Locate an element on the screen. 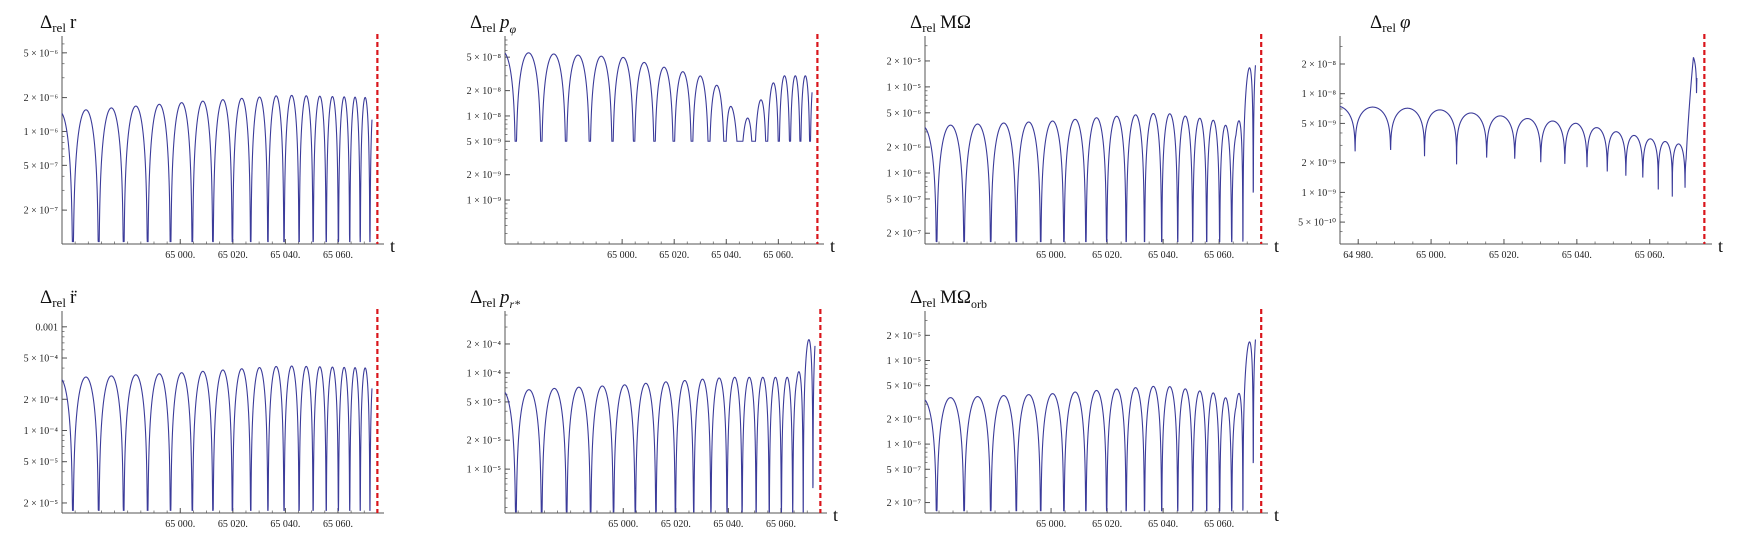 This screenshot has height=539, width=1740. y-tick-label: 5 × 10⁻⁸ is located at coordinates (484, 58).